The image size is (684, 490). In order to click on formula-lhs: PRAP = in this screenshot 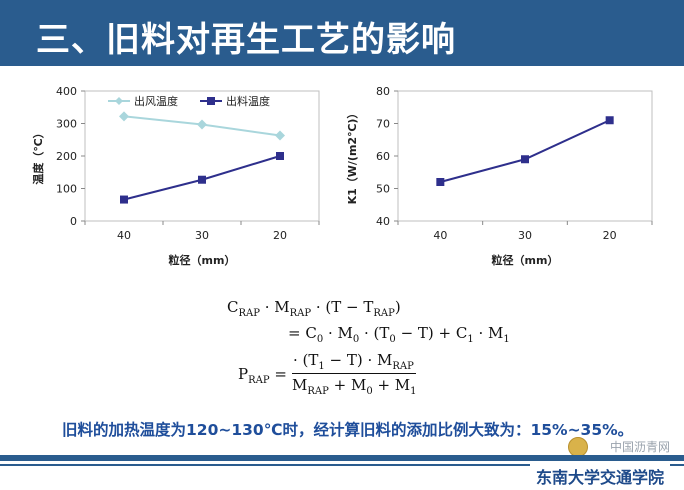, I will do `click(262, 375)`.